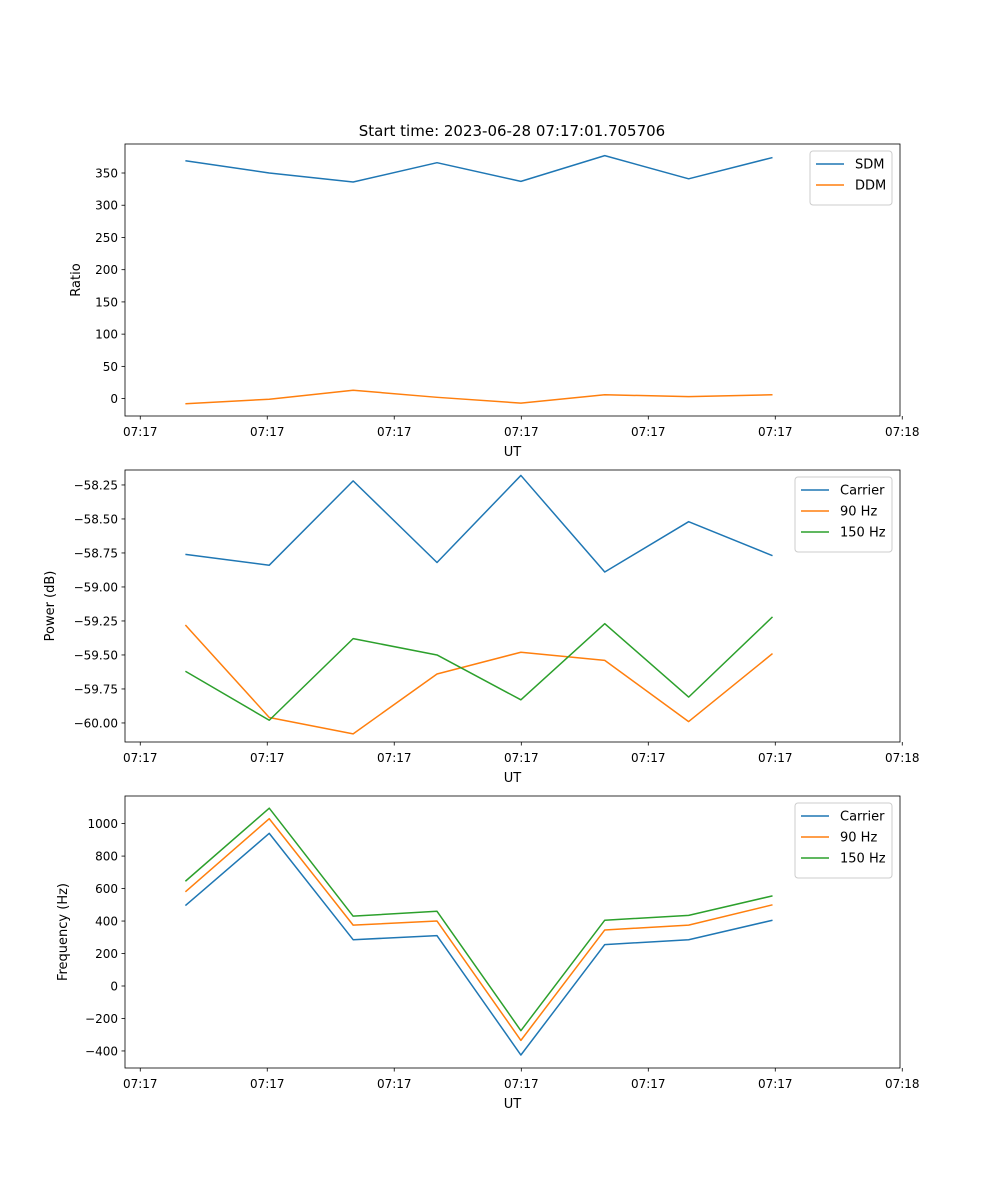 This screenshot has height=1200, width=1000. Describe the element at coordinates (96, 553) in the screenshot. I see `power-ytick-label: −58.75` at that location.